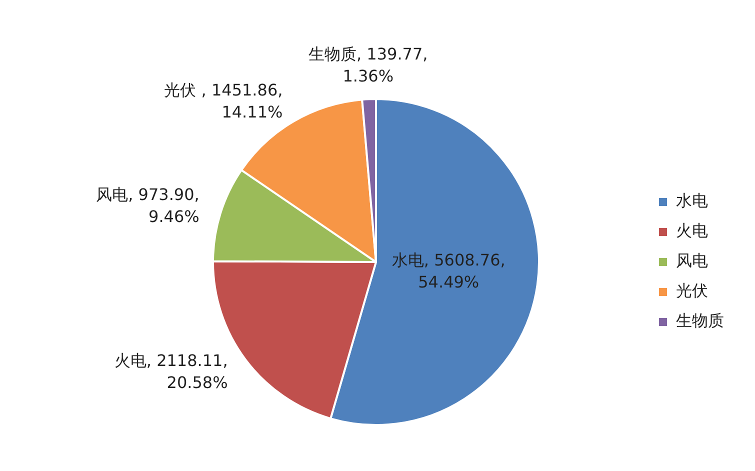  Describe the element at coordinates (449, 271) in the screenshot. I see `data-label: 水电, 5608.76, 54.49%` at that location.